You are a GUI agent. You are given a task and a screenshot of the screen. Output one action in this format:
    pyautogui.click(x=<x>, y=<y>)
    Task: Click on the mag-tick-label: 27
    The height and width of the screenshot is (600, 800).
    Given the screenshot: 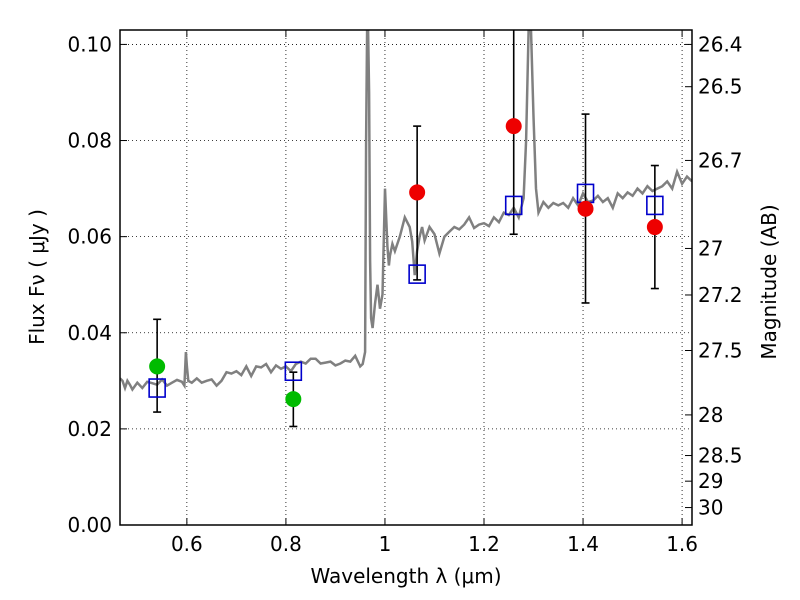 What is the action you would take?
    pyautogui.click(x=710, y=248)
    